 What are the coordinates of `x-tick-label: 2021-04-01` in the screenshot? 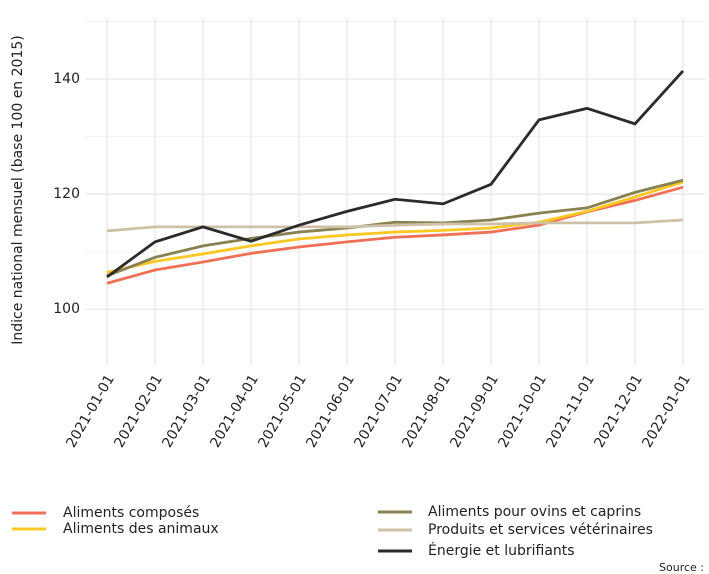 It's located at (234, 411).